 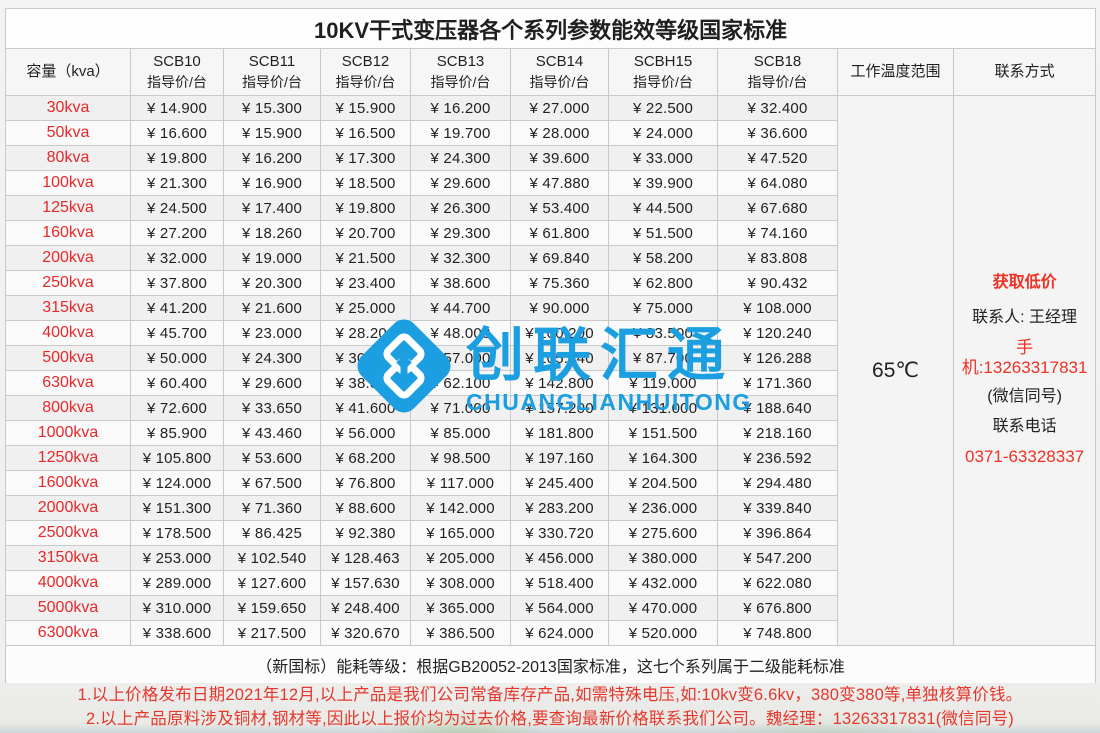 I want to click on price-cell: ¥ 181.800, so click(x=559, y=433).